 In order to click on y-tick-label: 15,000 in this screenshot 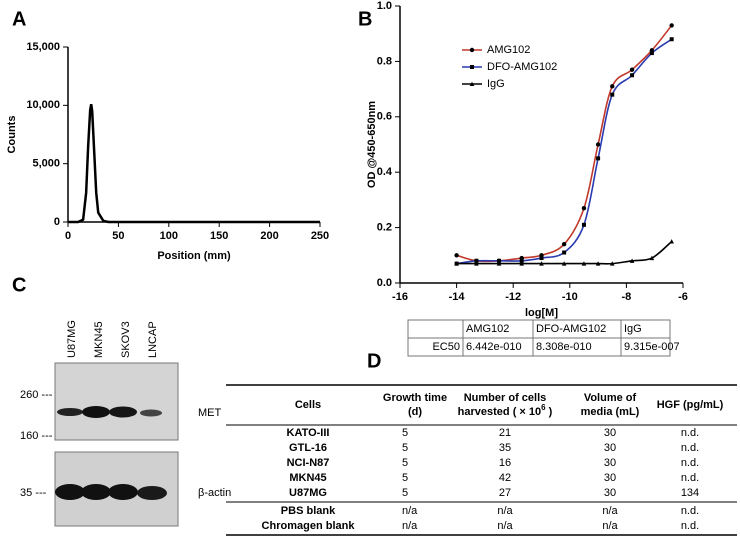, I will do `click(43, 47)`.